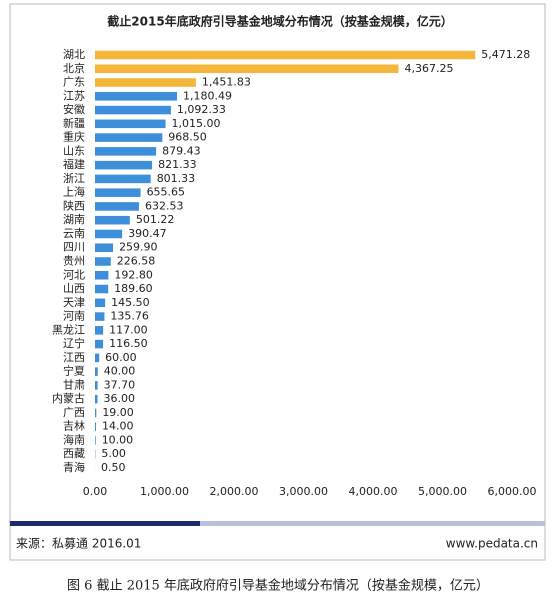 This screenshot has width=555, height=607. What do you see at coordinates (120, 398) in the screenshot?
I see `value-label: 36.00` at bounding box center [120, 398].